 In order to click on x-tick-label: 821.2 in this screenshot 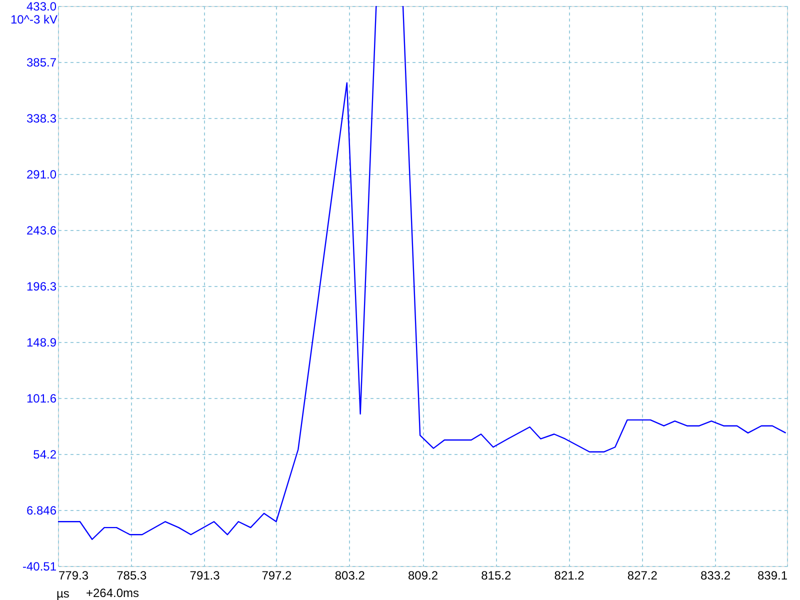, I will do `click(569, 575)`.